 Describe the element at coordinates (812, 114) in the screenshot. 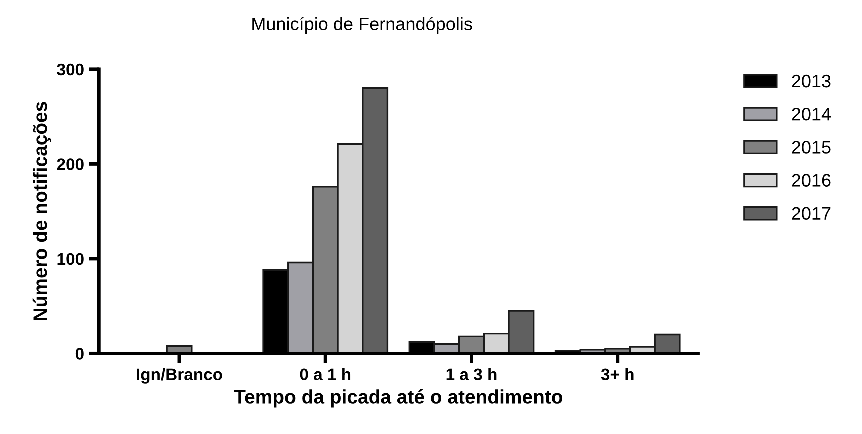

I see `legend-label: 2014` at that location.